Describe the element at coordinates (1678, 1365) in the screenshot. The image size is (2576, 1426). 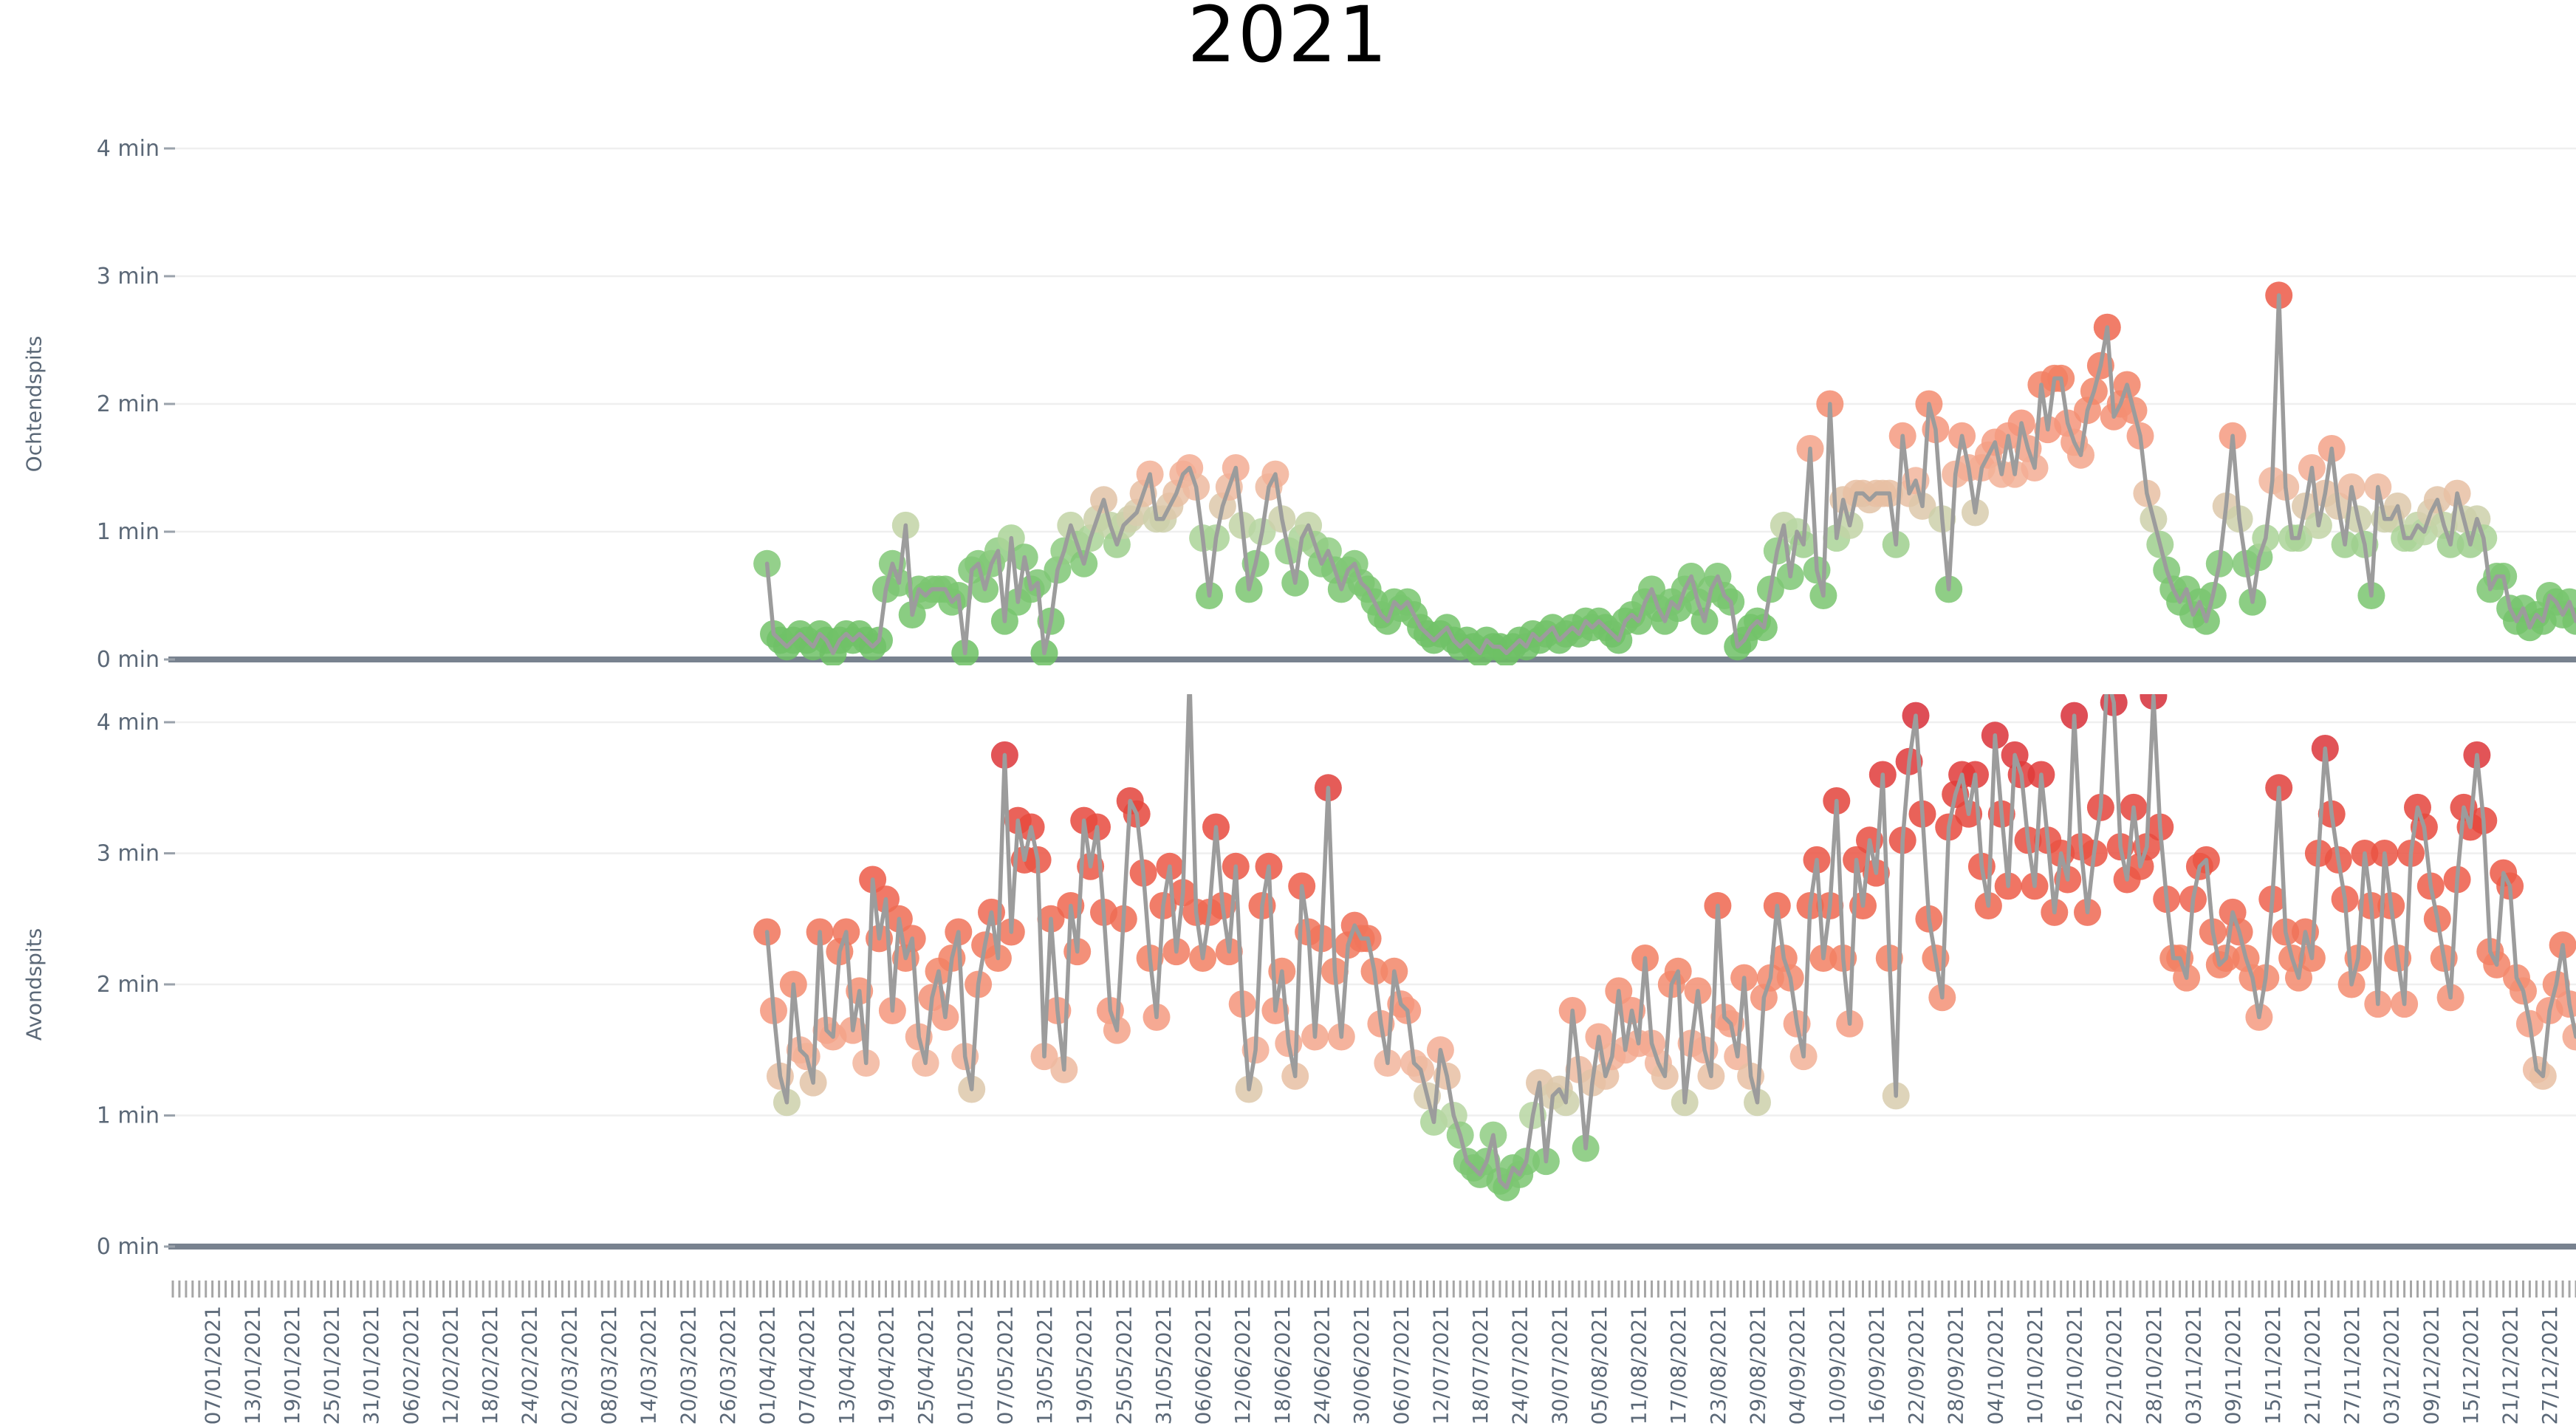
I see `x-tick-label: 17/08/2021` at that location.